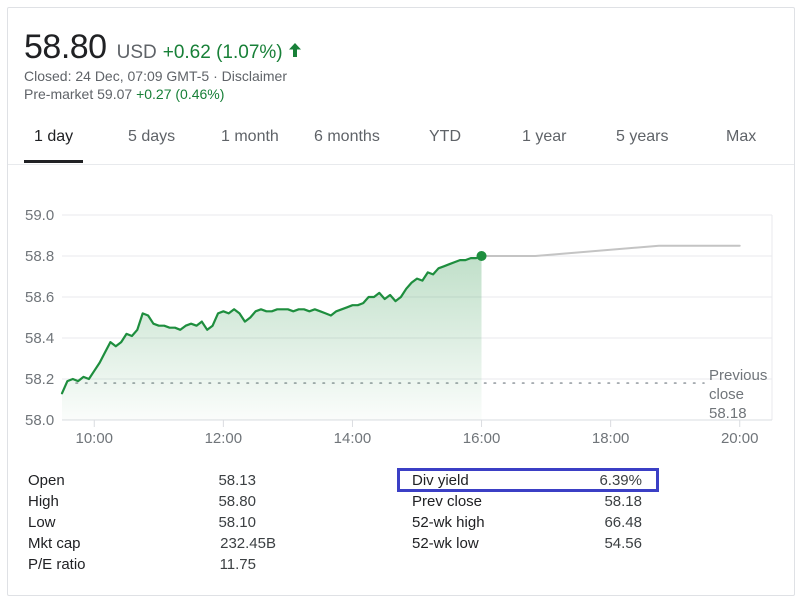 The width and height of the screenshot is (801, 602). Describe the element at coordinates (39, 297) in the screenshot. I see `y-tick-label: 58.6` at that location.